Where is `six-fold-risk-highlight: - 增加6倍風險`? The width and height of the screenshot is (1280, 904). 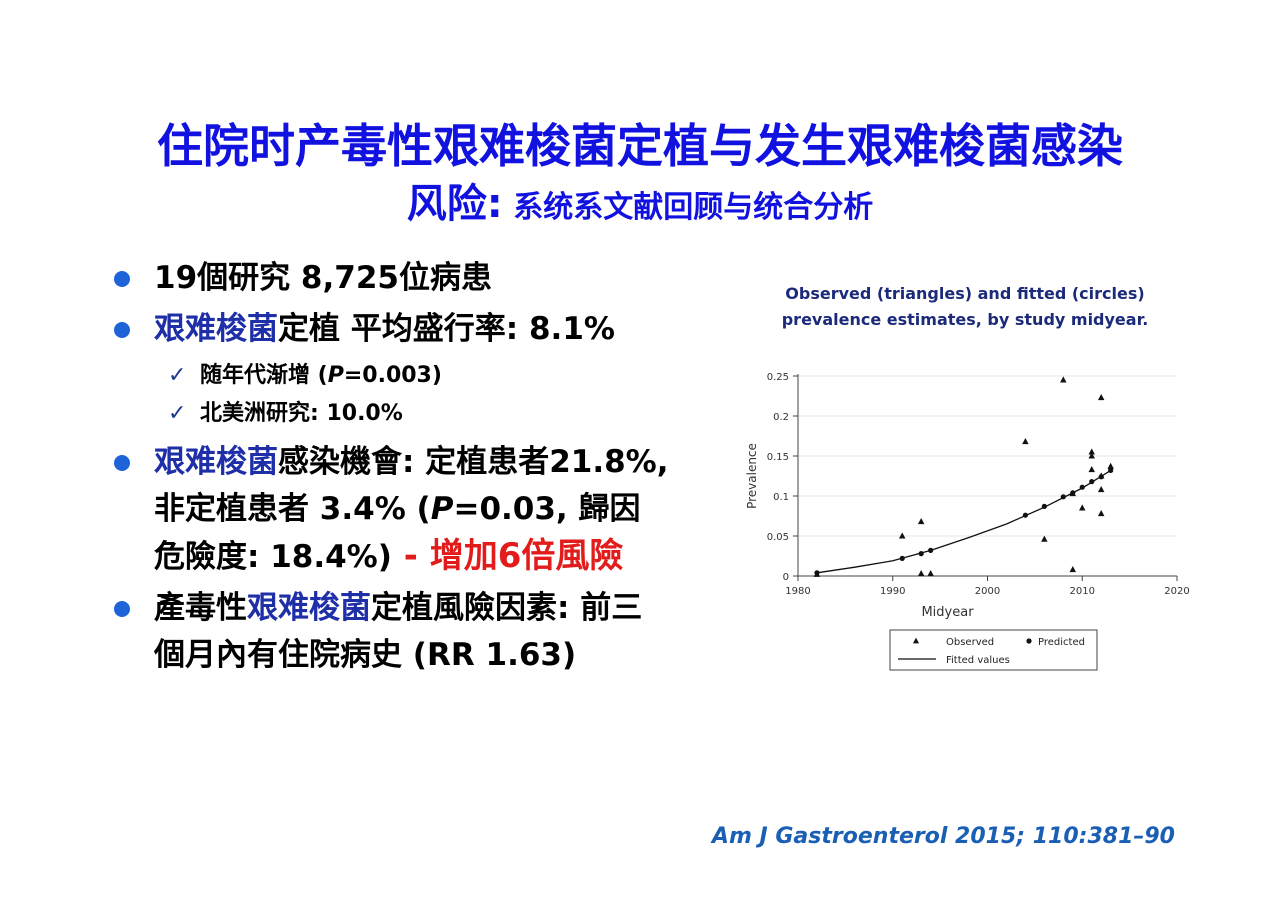 six-fold-risk-highlight: - 增加6倍風險 is located at coordinates (507, 556).